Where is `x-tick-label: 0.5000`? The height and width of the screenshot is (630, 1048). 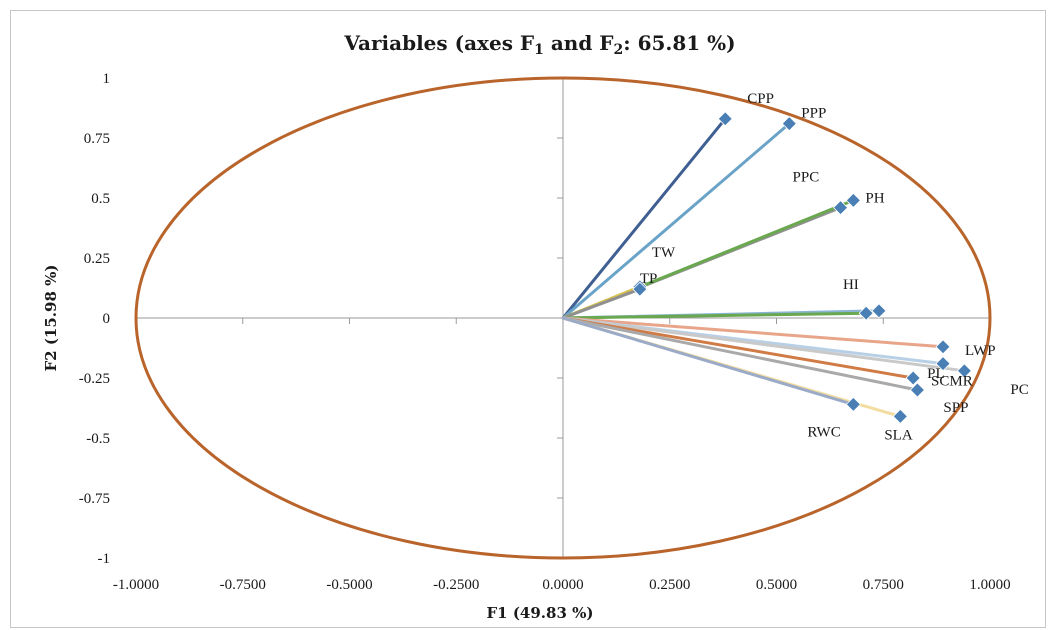 x-tick-label: 0.5000 is located at coordinates (776, 585).